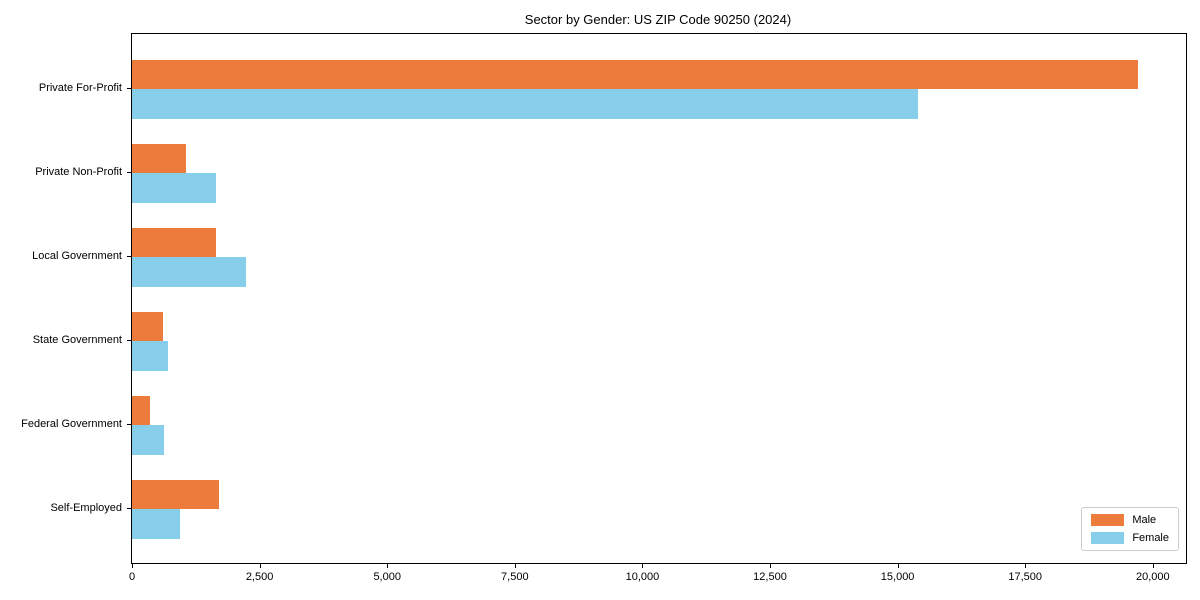 The height and width of the screenshot is (600, 1200). What do you see at coordinates (387, 577) in the screenshot?
I see `x-tick-label: 5,000` at bounding box center [387, 577].